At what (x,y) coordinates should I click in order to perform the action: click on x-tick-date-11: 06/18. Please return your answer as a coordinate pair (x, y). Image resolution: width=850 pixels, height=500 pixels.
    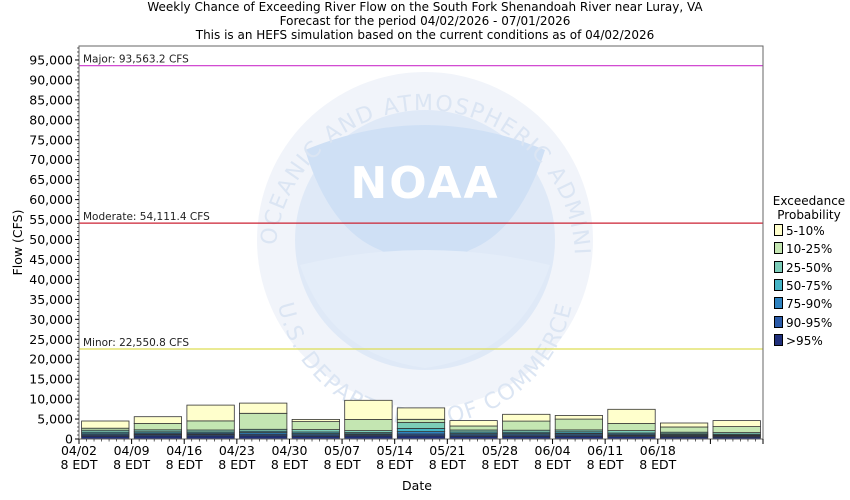
    Looking at the image, I should click on (658, 450).